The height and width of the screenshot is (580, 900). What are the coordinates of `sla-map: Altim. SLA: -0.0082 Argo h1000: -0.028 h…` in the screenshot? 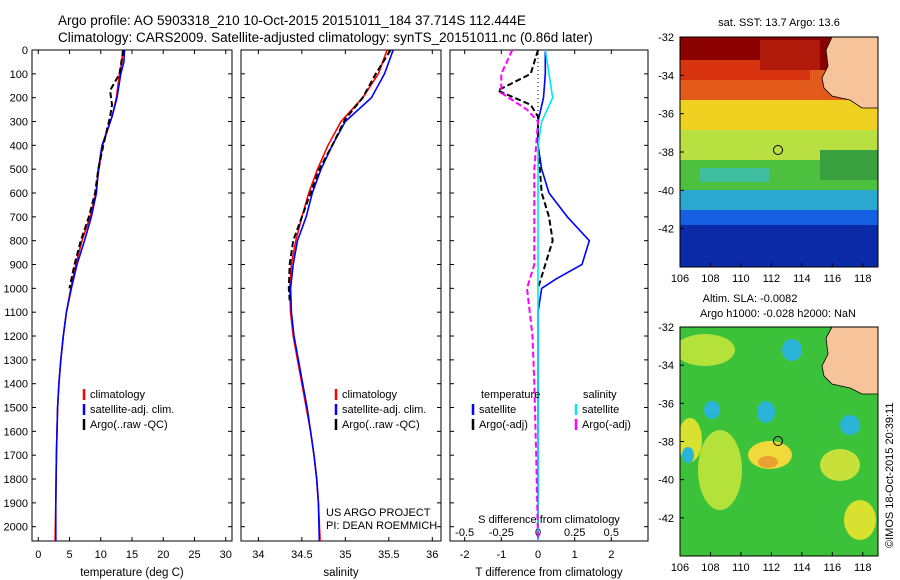 It's located at (768, 433).